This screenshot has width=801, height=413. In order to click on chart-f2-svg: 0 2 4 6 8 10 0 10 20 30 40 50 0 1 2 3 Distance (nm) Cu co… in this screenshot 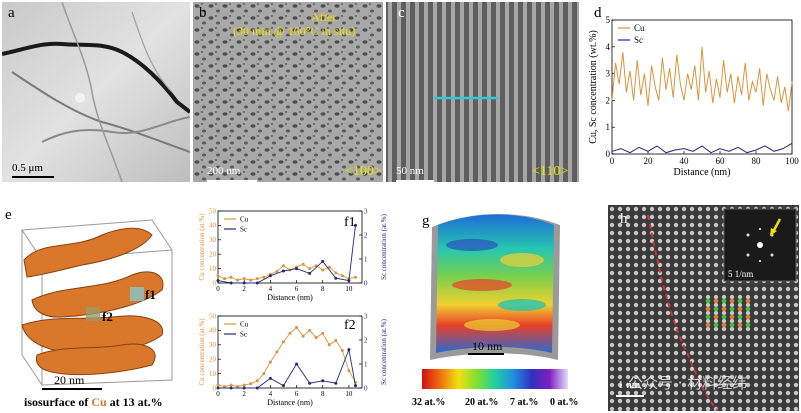, I will do `click(293, 359)`.